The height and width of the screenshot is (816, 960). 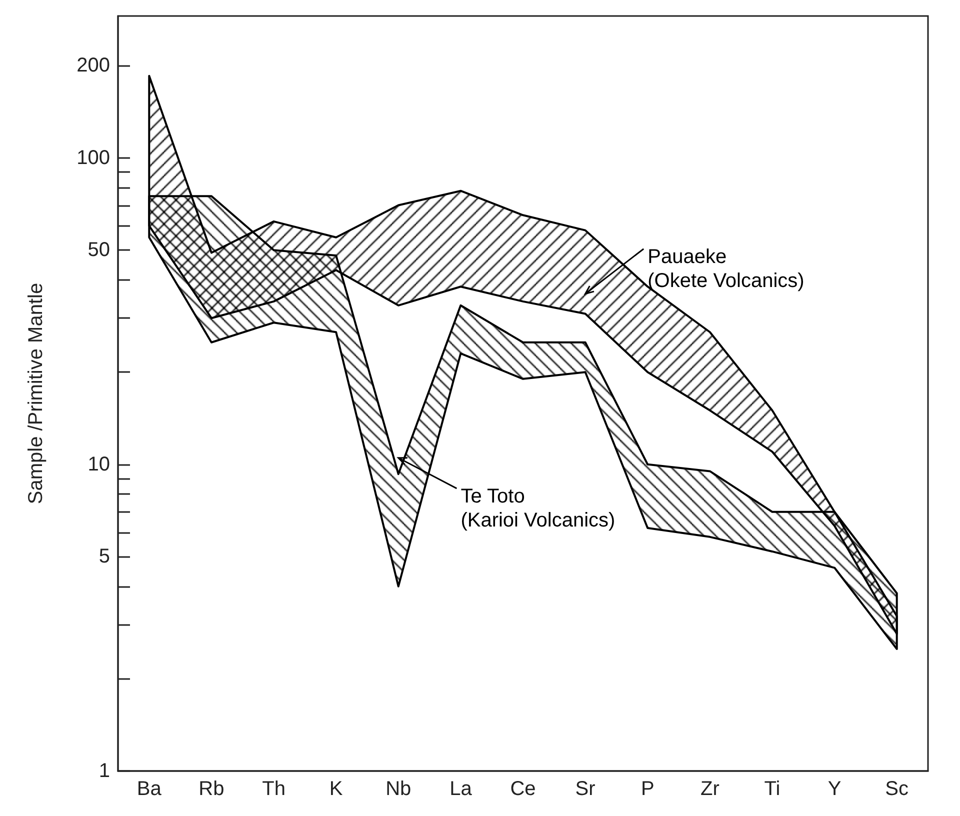 What do you see at coordinates (104, 557) in the screenshot?
I see `y-tick-label: 5` at bounding box center [104, 557].